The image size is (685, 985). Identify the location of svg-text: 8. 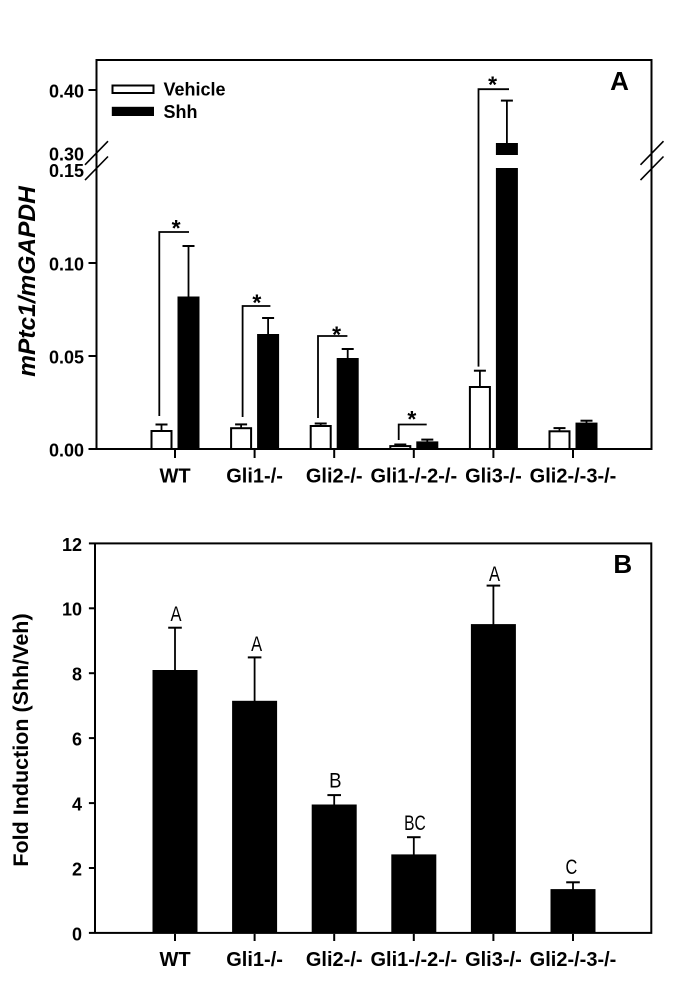
(77, 675).